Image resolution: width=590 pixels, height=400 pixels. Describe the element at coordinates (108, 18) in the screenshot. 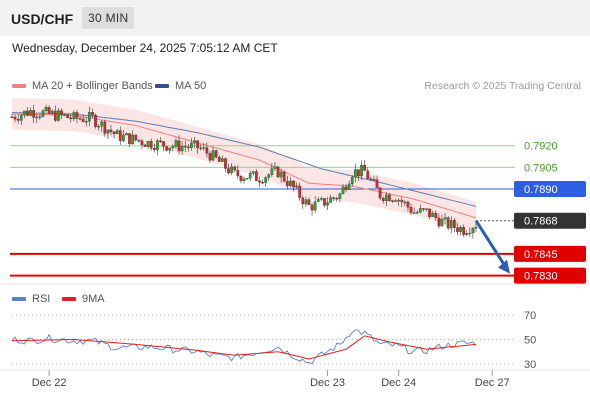

I see `timeframe-button: 30 MIN` at that location.